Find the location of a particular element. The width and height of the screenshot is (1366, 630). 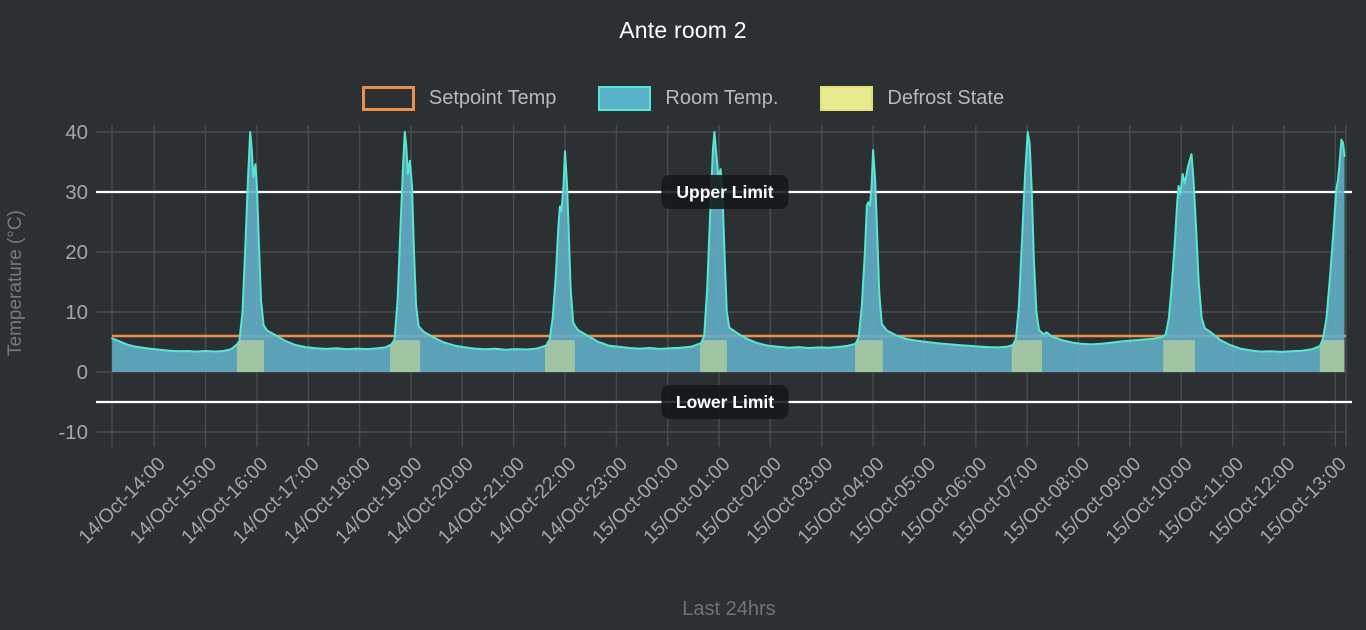

chart-legend: Setpoint Temp Room Temp. Defrost State is located at coordinates (683, 98).